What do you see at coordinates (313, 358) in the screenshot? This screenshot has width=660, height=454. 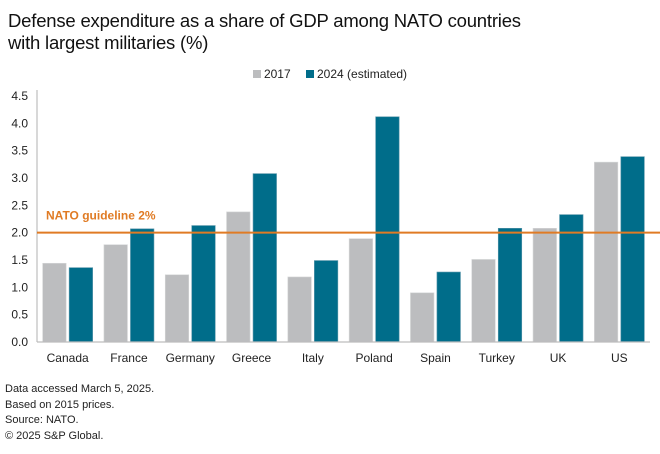 I see `x-tick-label: Italy` at bounding box center [313, 358].